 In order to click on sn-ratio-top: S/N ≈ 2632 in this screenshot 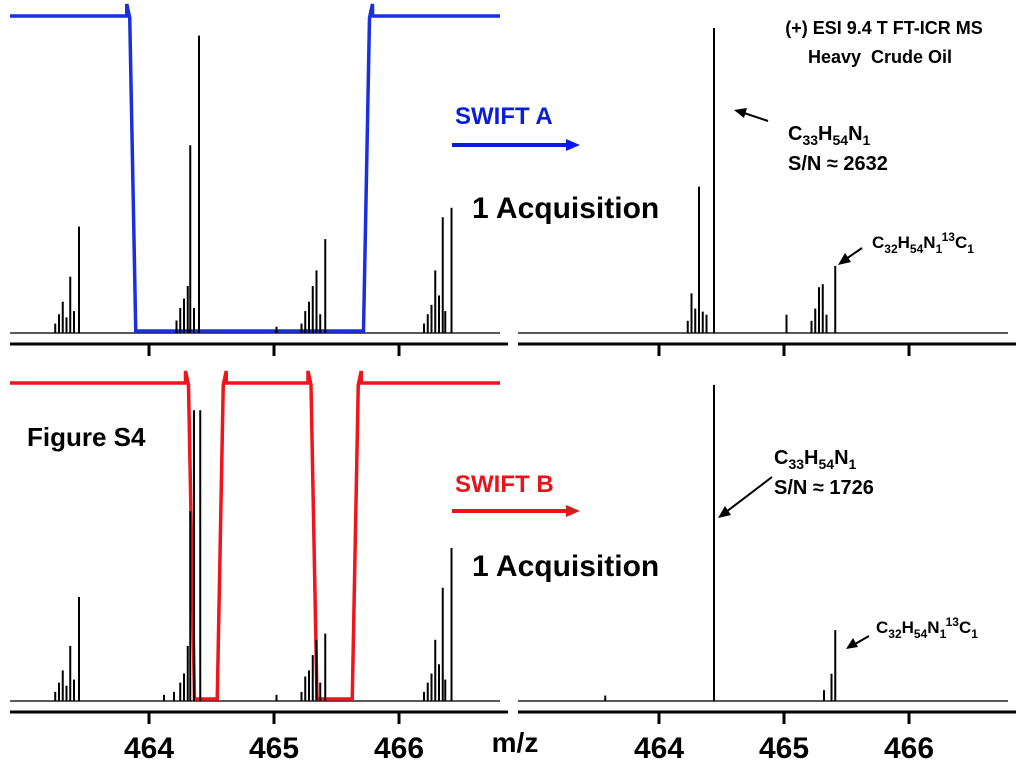, I will do `click(838, 164)`.